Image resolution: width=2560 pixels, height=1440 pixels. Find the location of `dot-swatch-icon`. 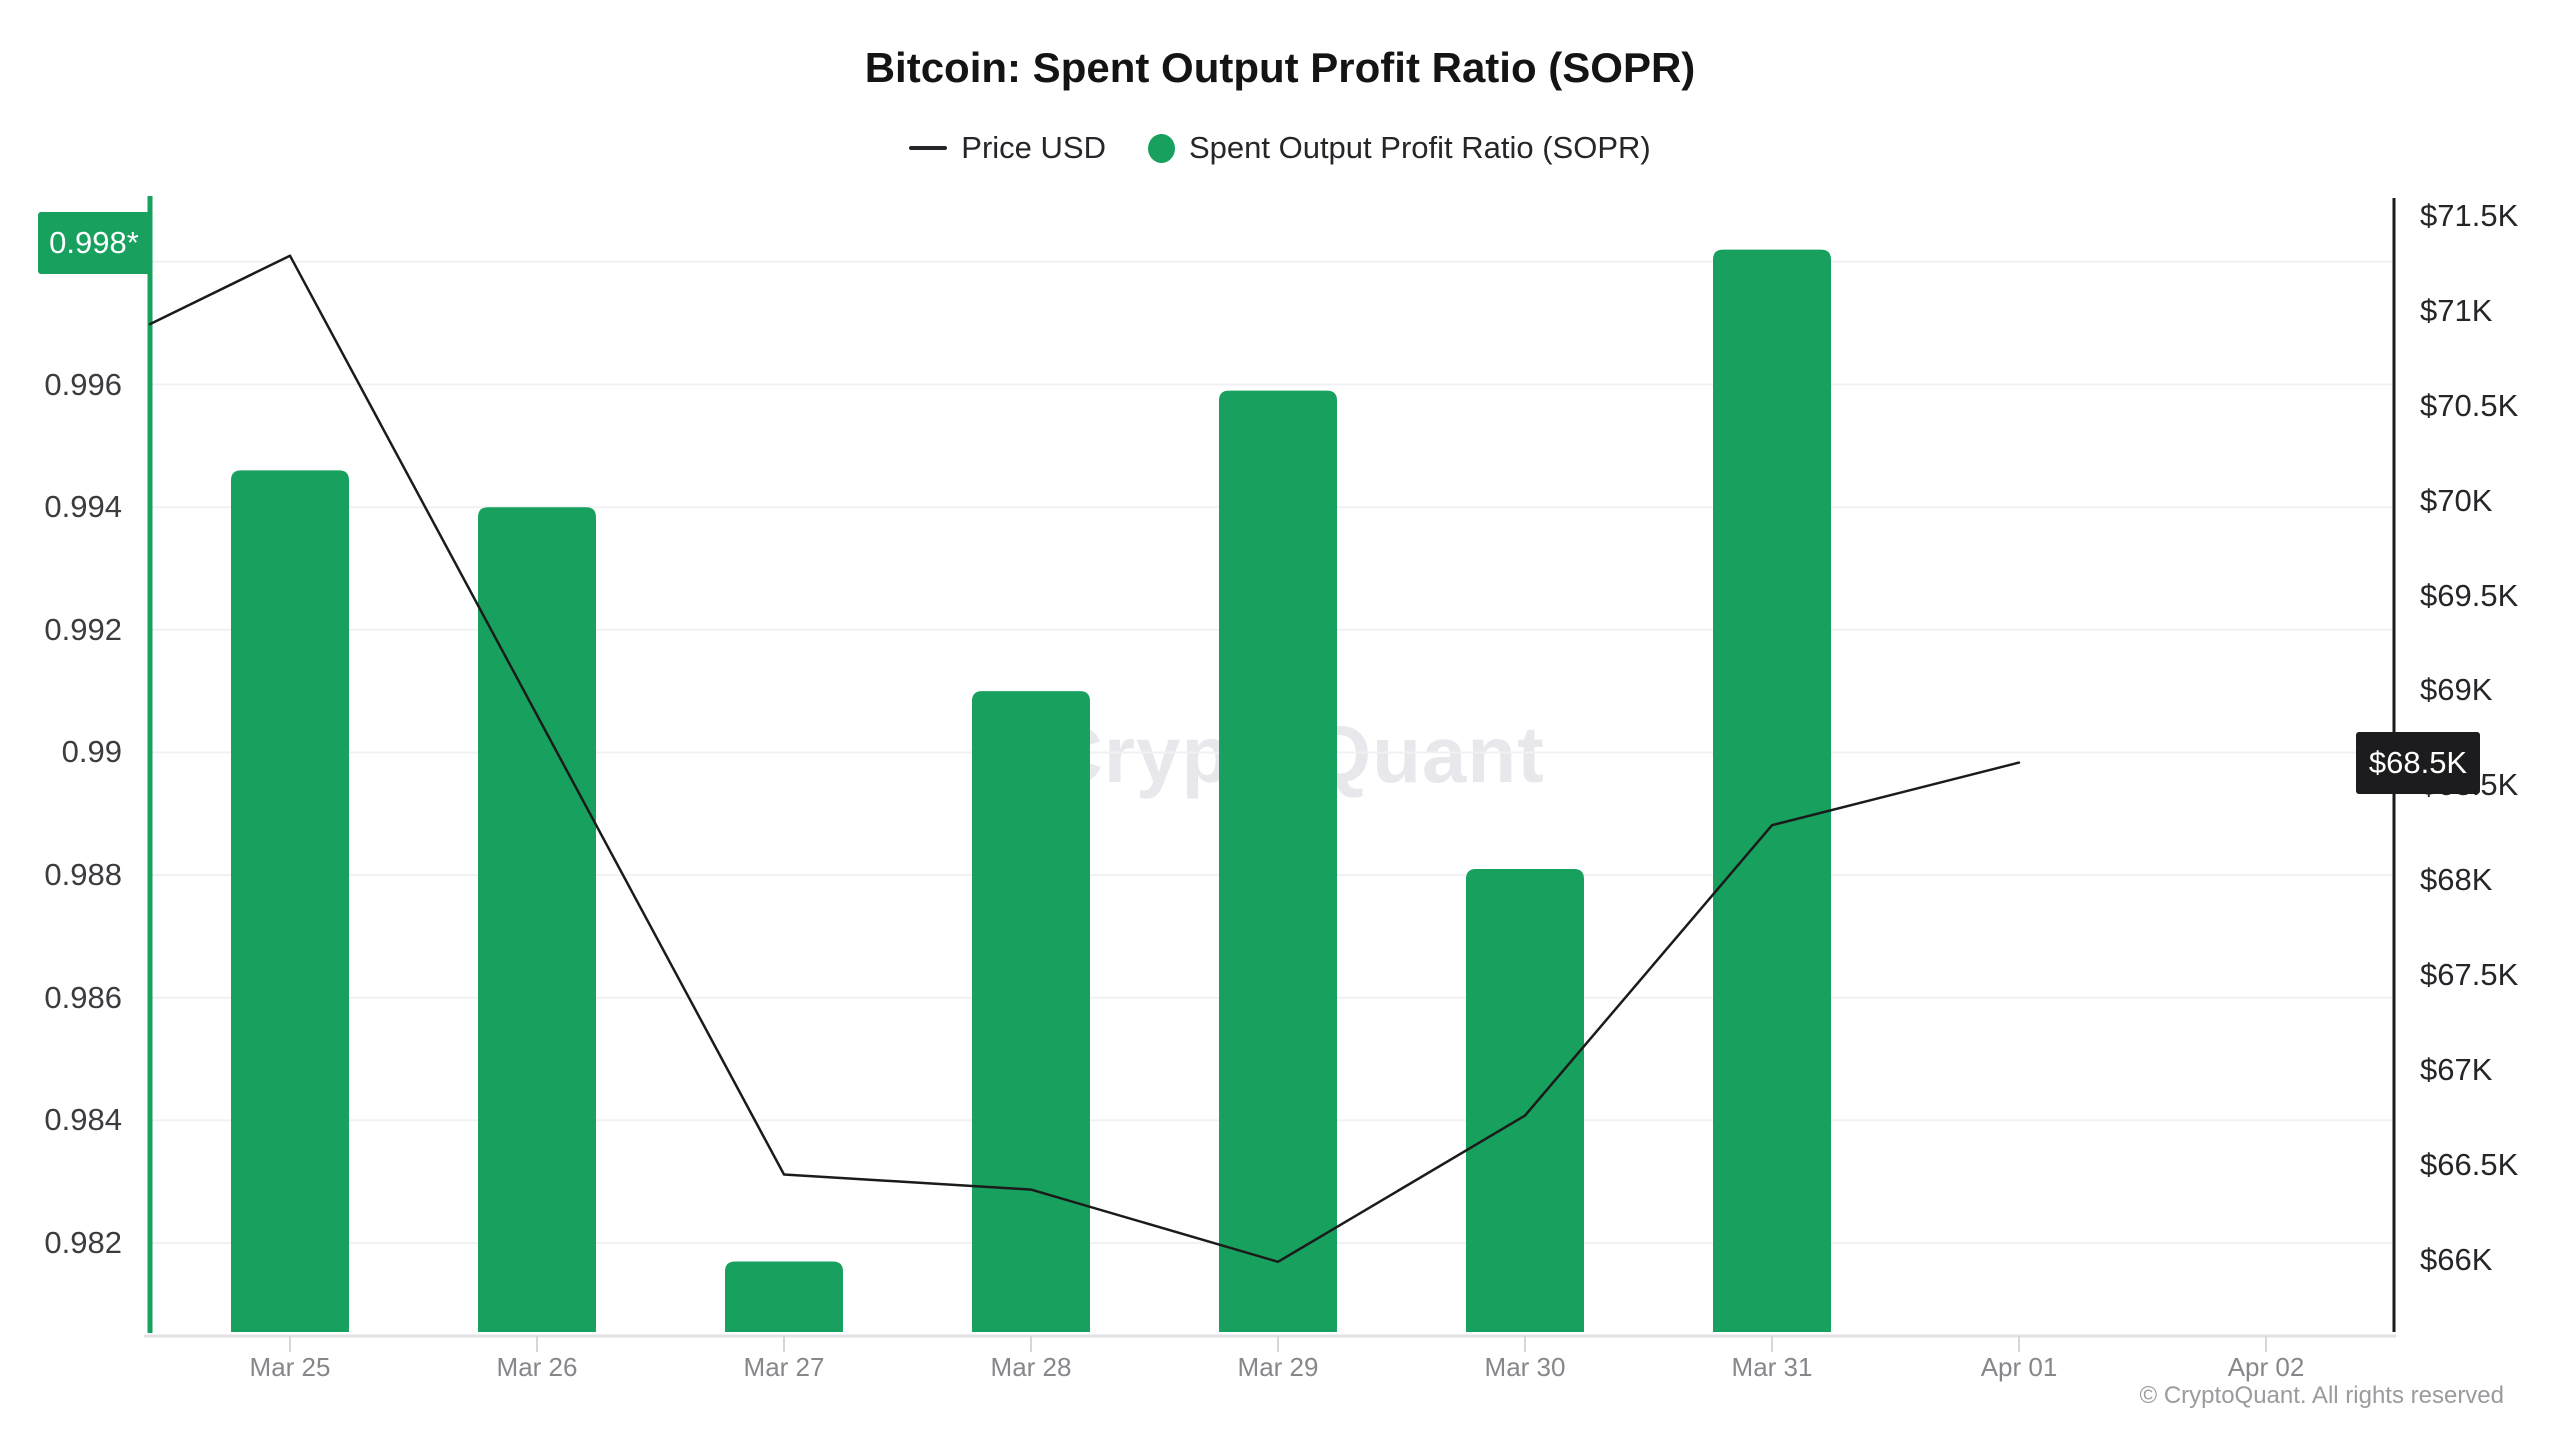

dot-swatch-icon is located at coordinates (1161, 148).